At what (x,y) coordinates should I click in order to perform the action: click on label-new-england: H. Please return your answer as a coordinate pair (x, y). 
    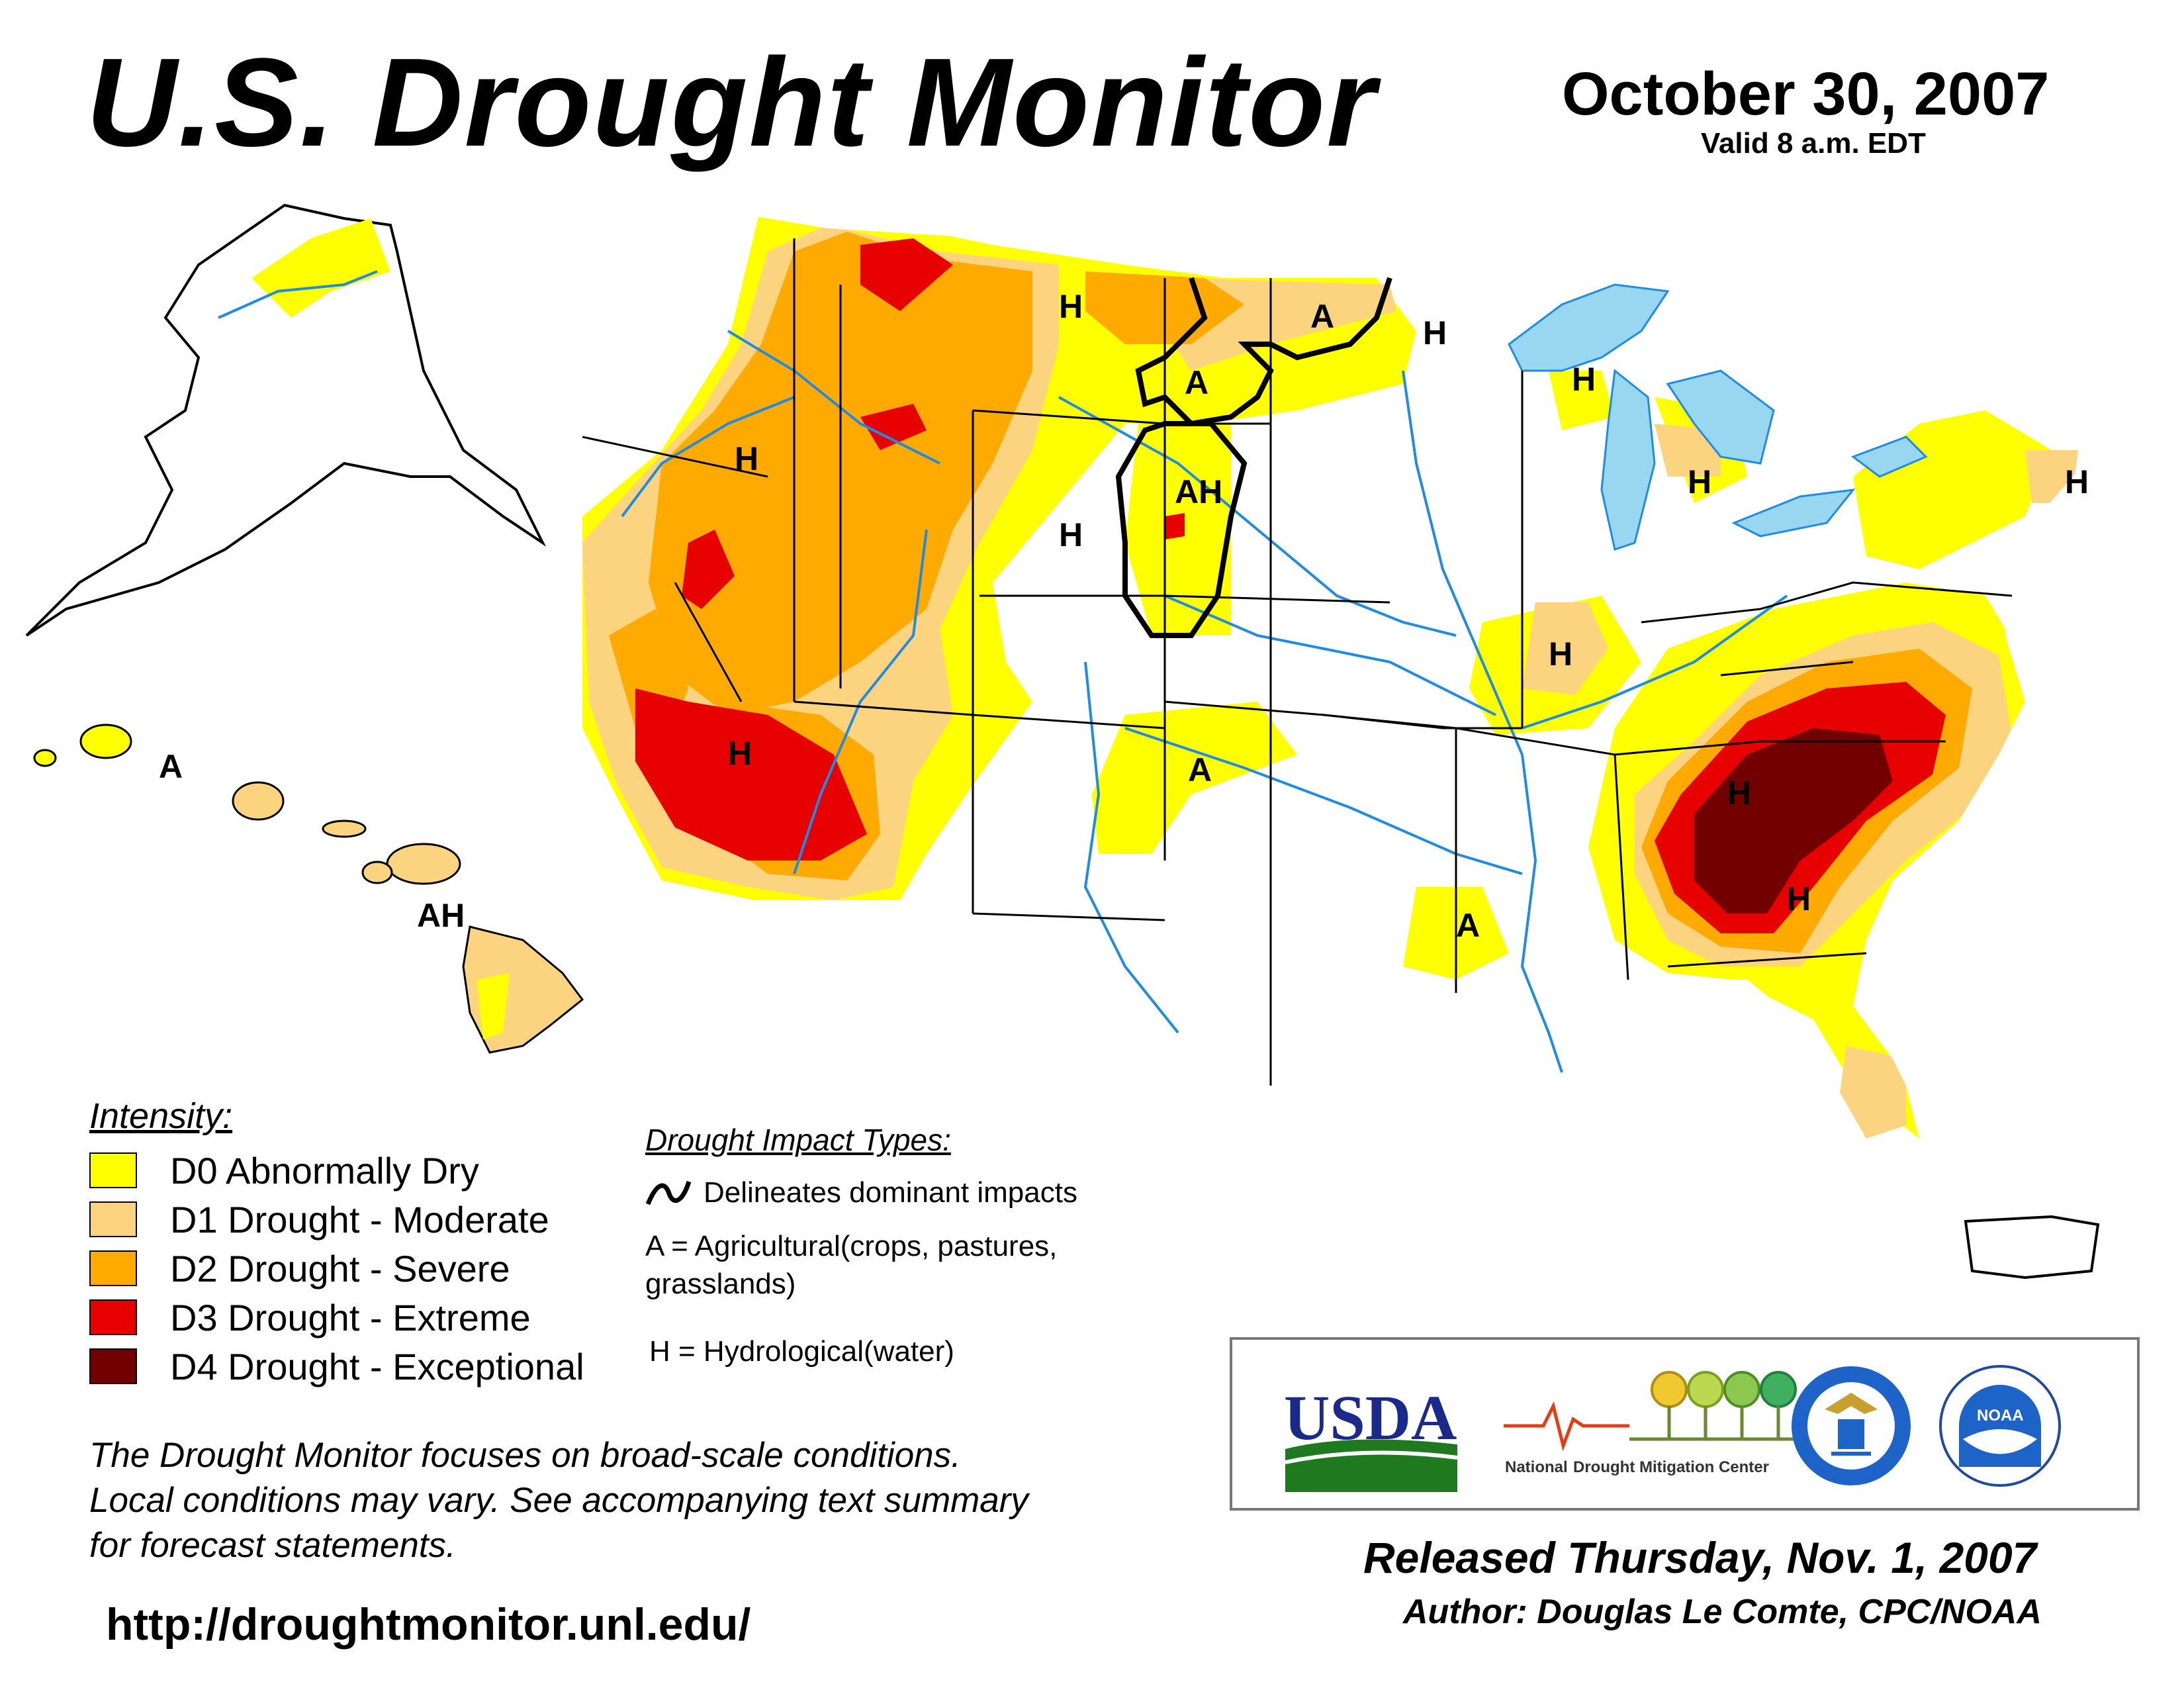
    Looking at the image, I should click on (2077, 481).